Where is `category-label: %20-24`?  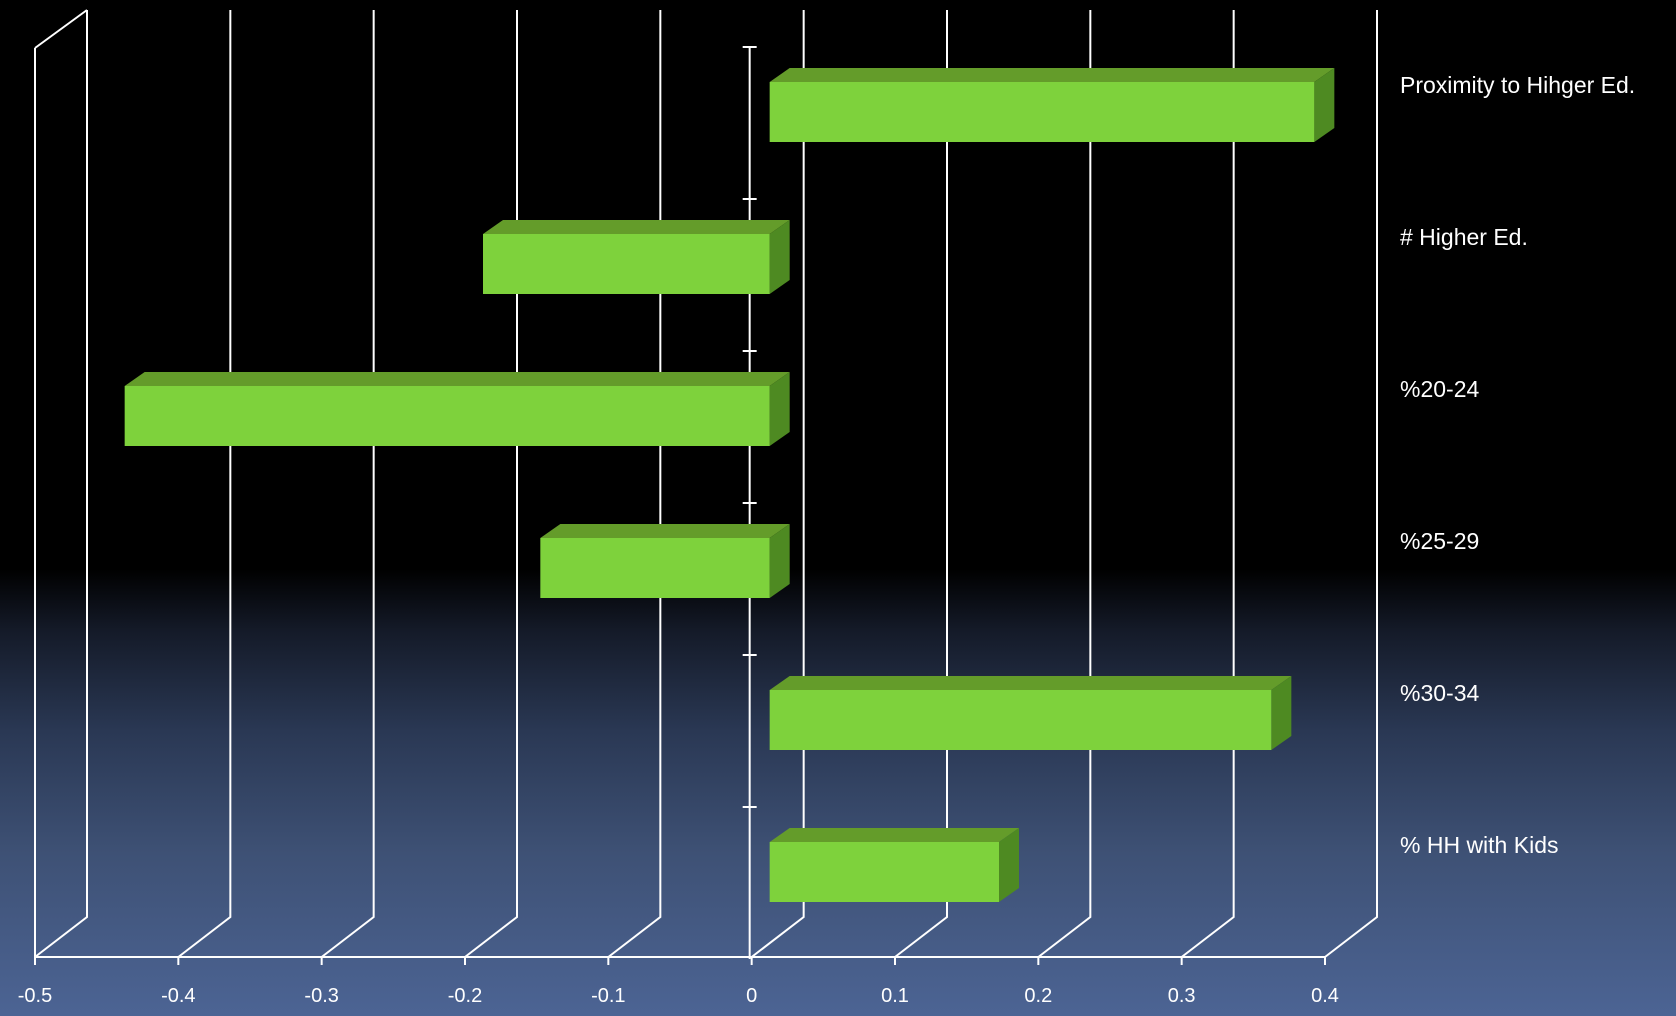
category-label: %20-24 is located at coordinates (1439, 389).